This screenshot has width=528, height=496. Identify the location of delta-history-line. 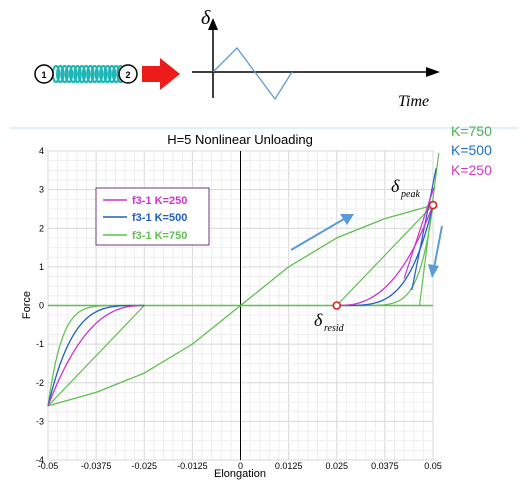
(252, 74).